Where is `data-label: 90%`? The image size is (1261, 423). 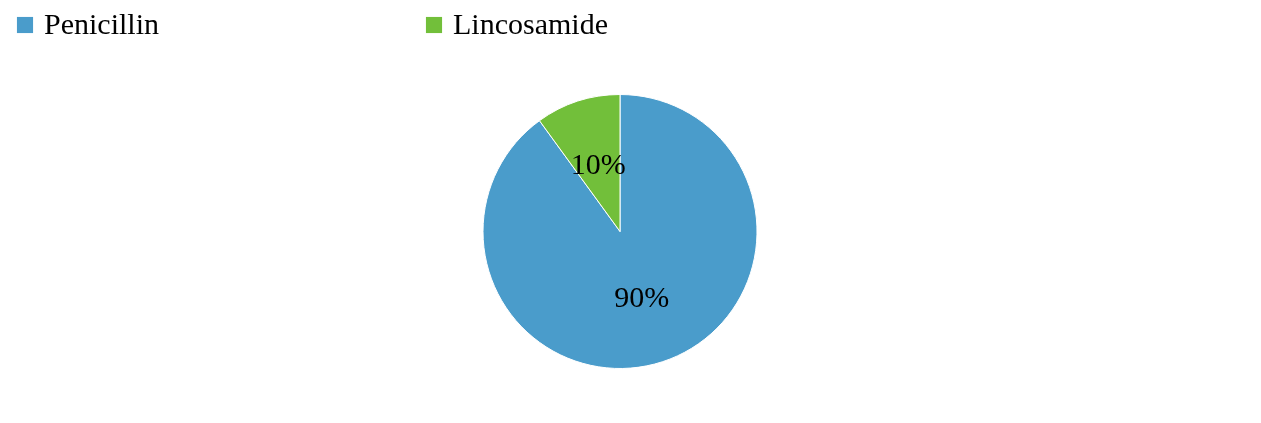 data-label: 90% is located at coordinates (642, 297).